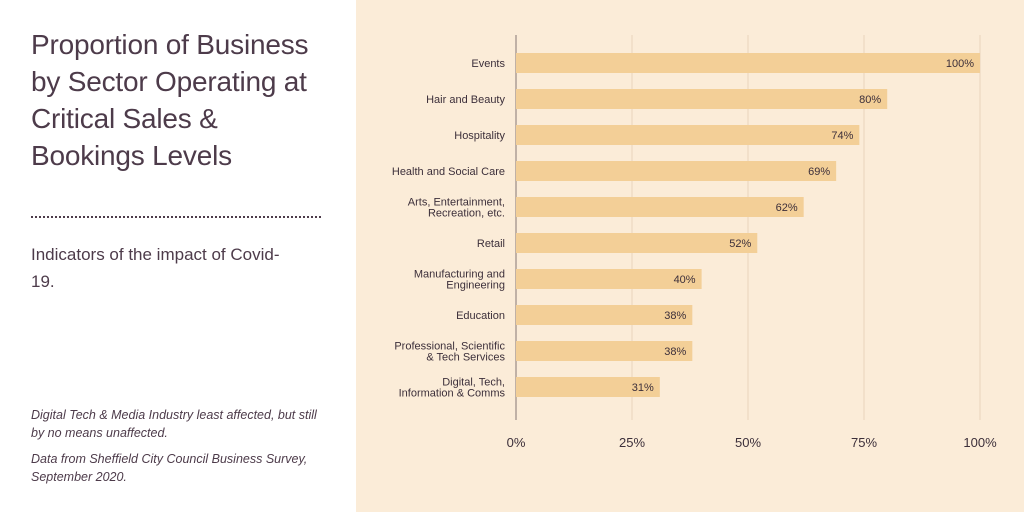 This screenshot has height=512, width=1024. I want to click on category-label: Events, so click(488, 64).